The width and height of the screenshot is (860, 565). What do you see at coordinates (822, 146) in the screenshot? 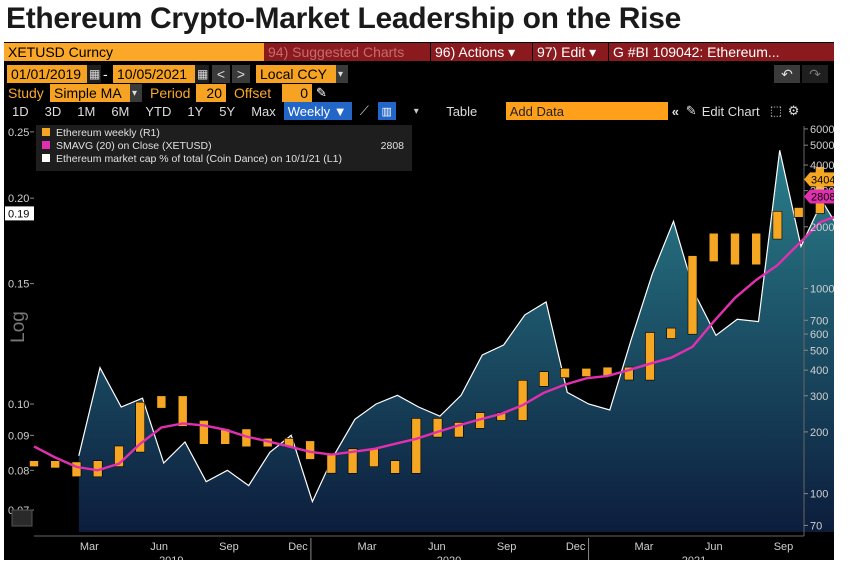
I see `right-tick-label: 5000` at bounding box center [822, 146].